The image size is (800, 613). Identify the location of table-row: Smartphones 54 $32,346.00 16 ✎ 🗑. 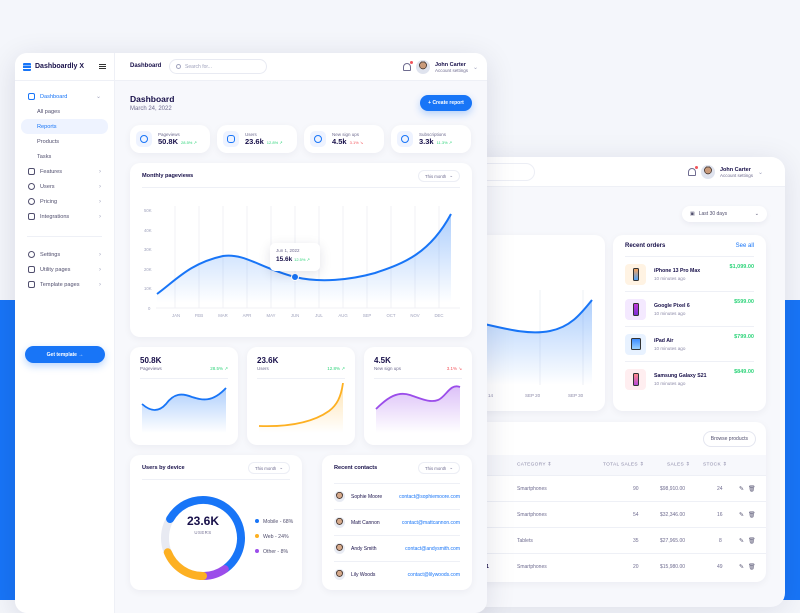
(593, 514).